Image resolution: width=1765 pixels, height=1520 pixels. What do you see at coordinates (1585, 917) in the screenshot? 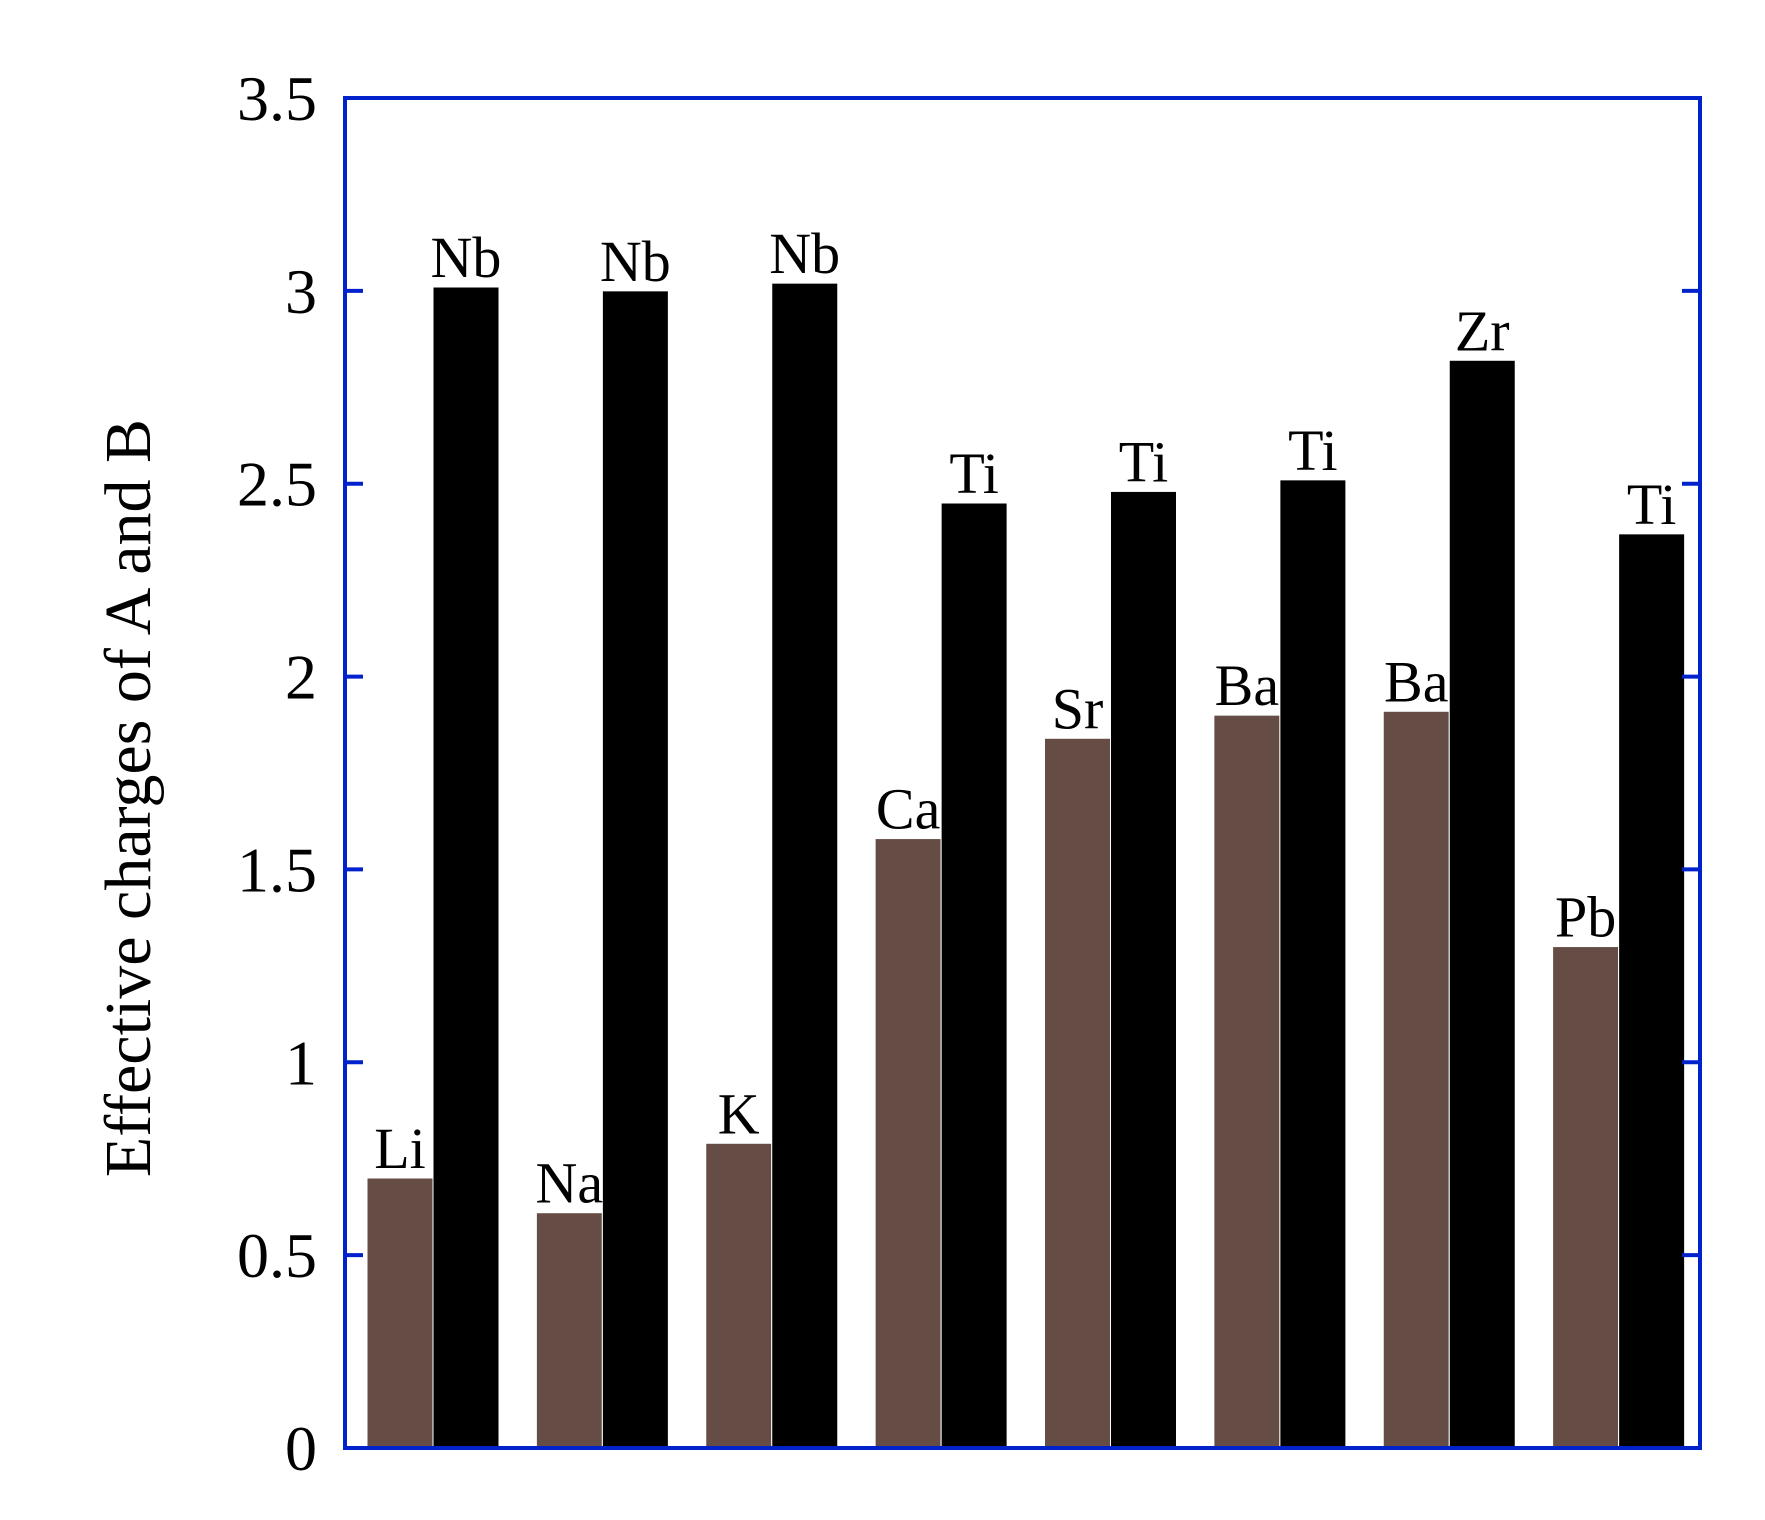
I see `bar-a-label: Pb` at bounding box center [1585, 917].